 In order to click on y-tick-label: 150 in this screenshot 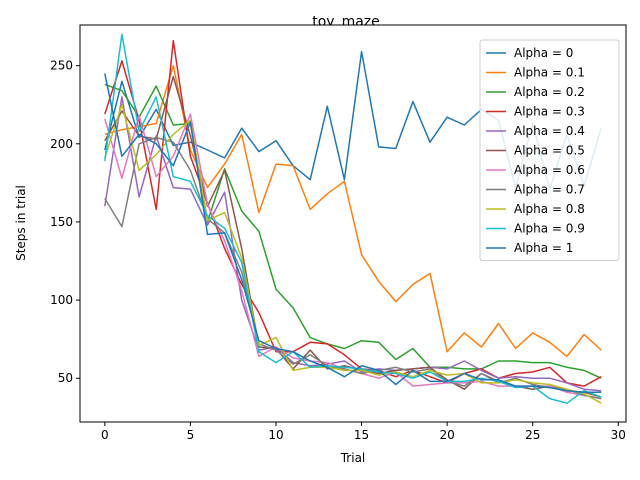, I will do `click(61, 222)`.